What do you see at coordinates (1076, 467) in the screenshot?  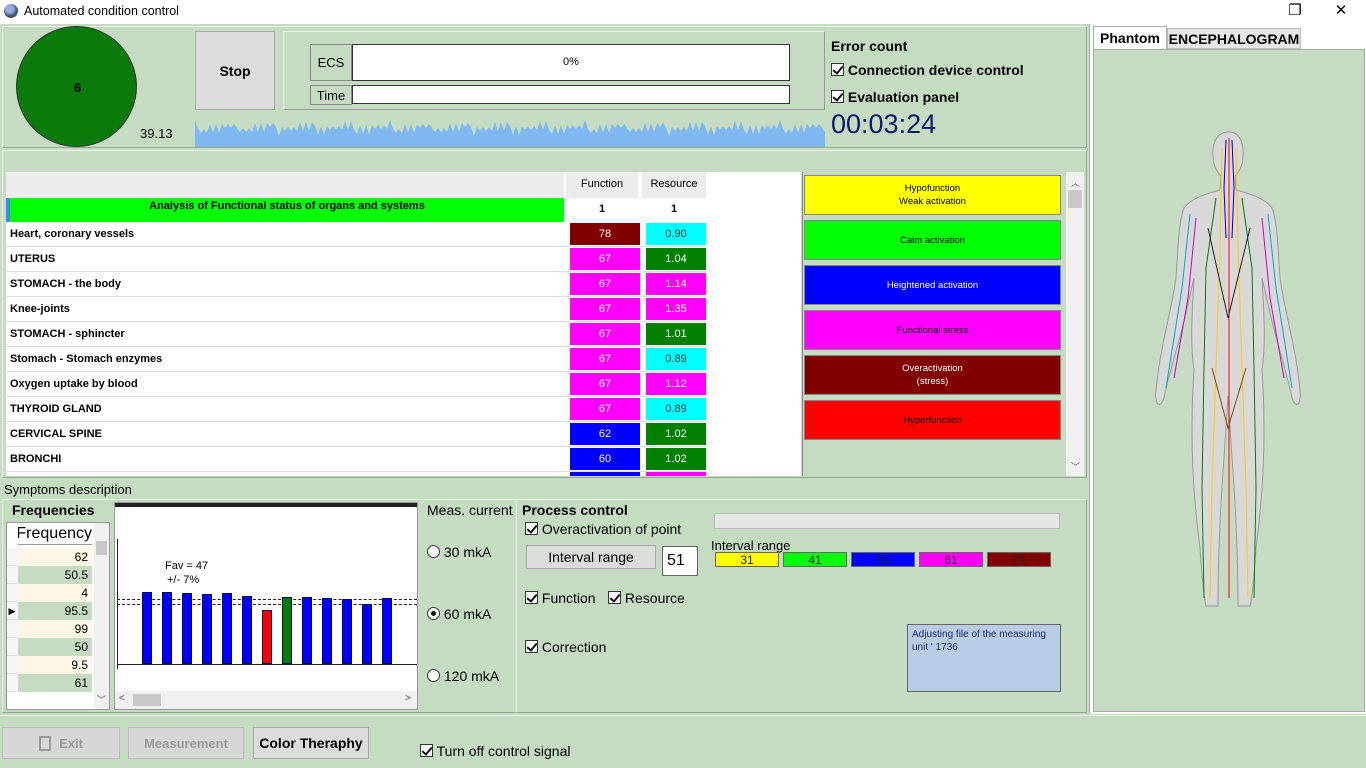 I see `scroll-down-icon: ﹀` at bounding box center [1076, 467].